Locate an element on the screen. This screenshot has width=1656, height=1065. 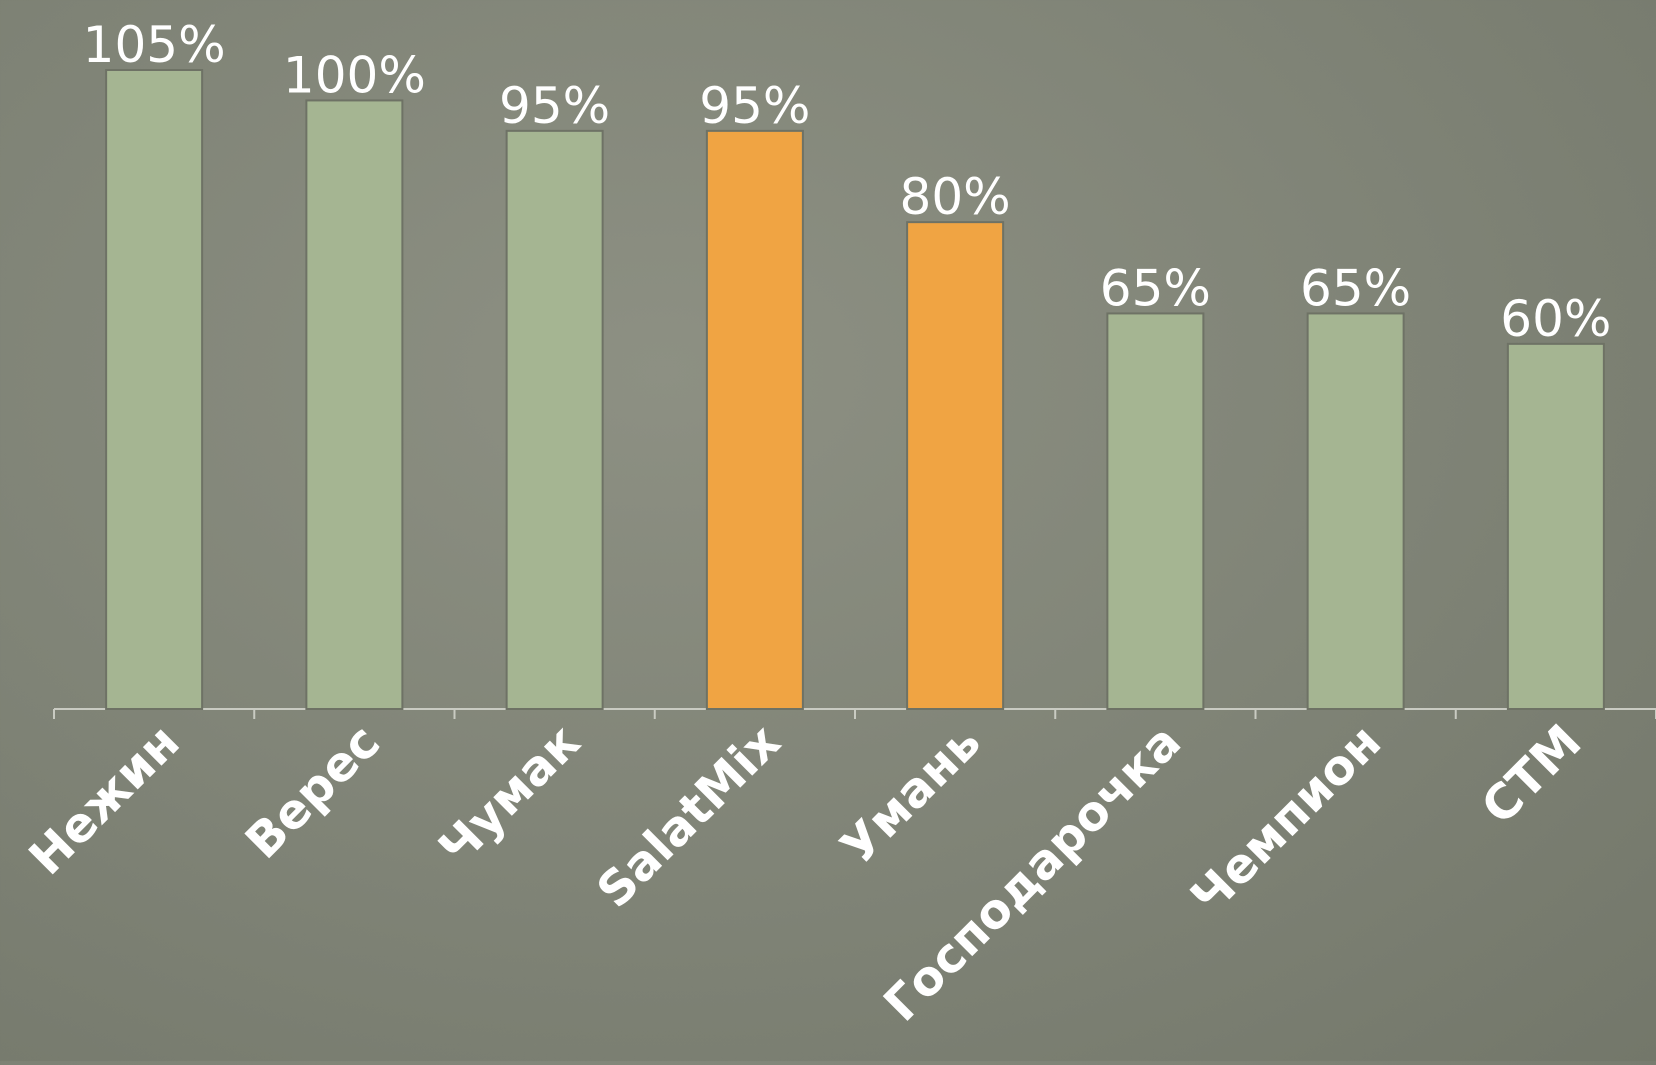
category-tick-label: Нежин is located at coordinates (105, 800).